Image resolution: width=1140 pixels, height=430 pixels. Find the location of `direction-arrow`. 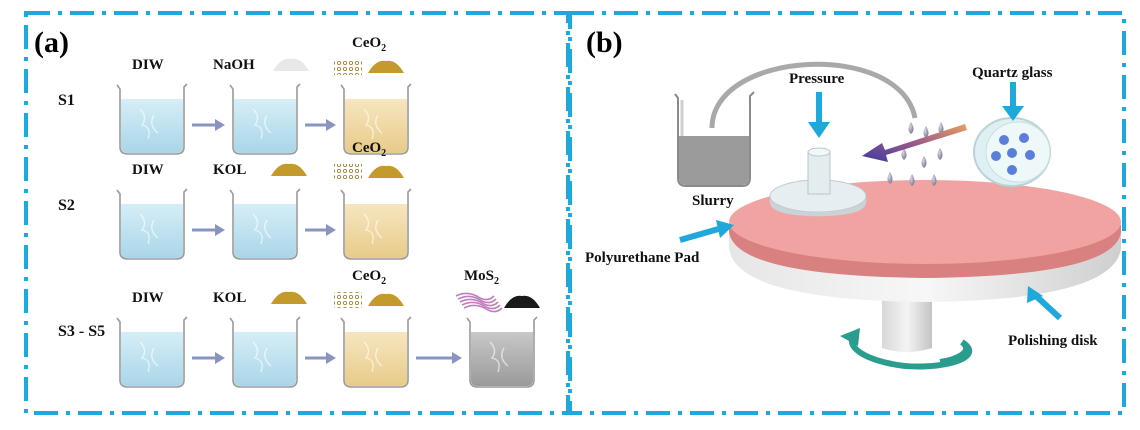

direction-arrow is located at coordinates (914, 143).